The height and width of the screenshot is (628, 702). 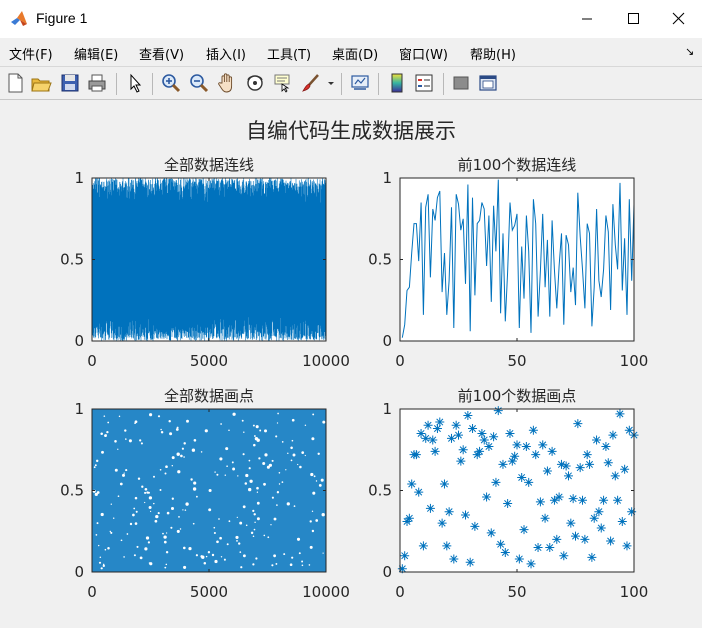 What do you see at coordinates (41, 83) in the screenshot?
I see `open-file-icon` at bounding box center [41, 83].